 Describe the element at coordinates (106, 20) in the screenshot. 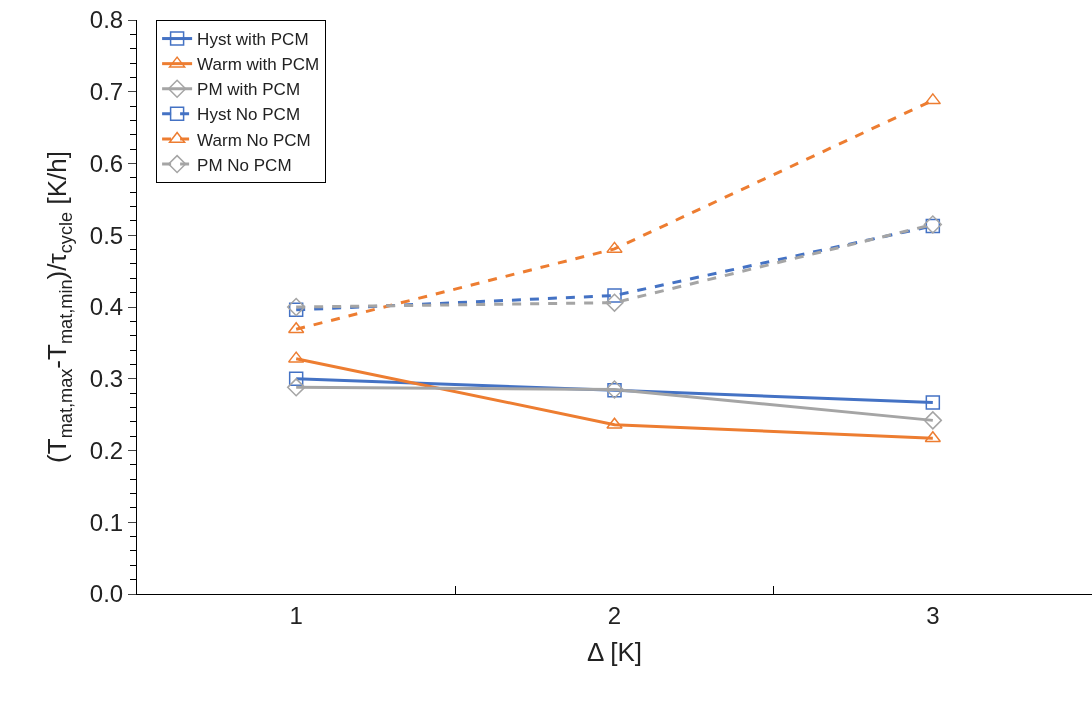

I see `y-tick-label: 0.8` at that location.